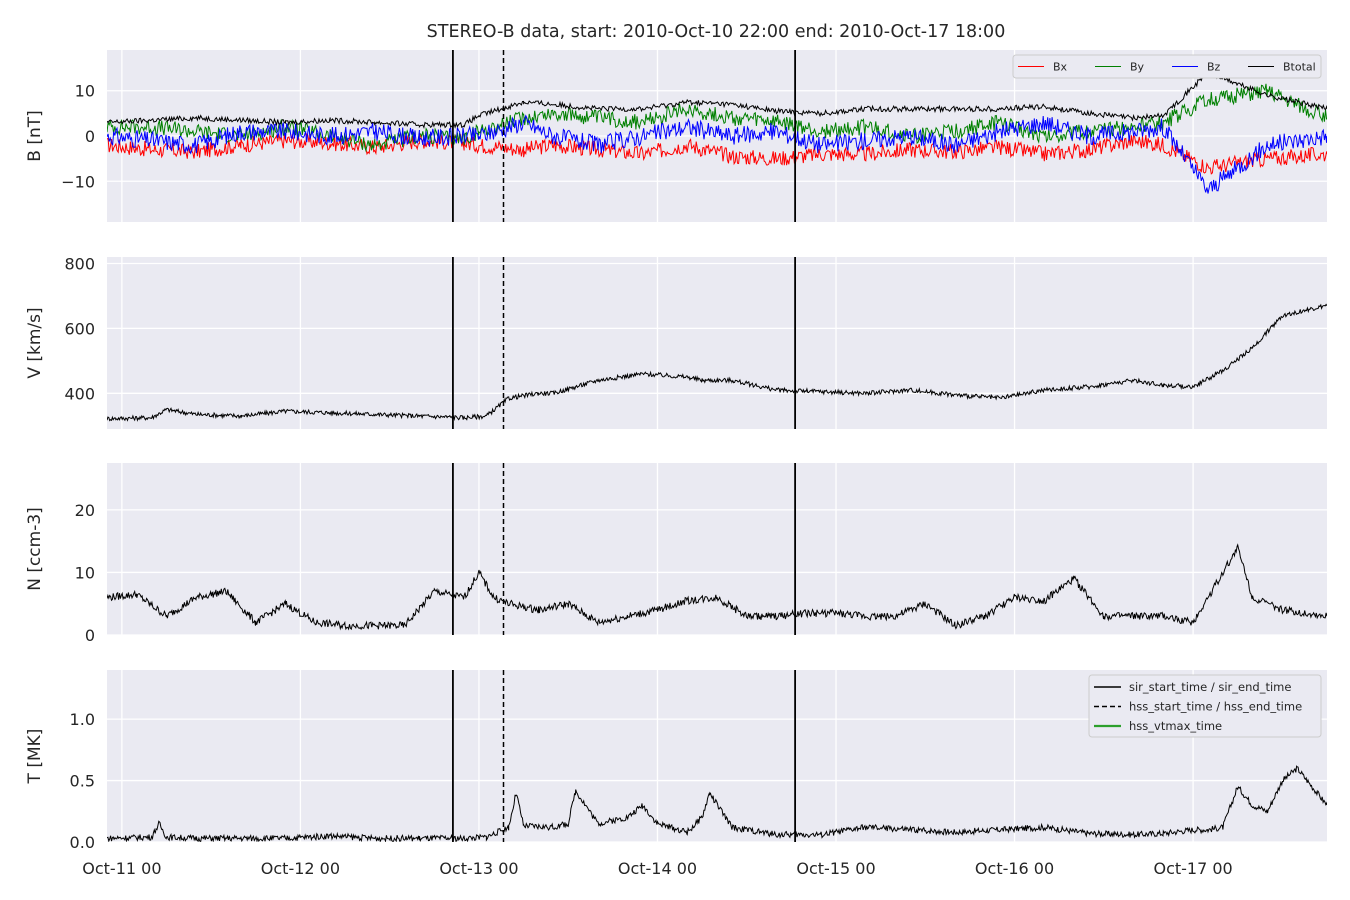 Image resolution: width=1350 pixels, height=900 pixels. I want to click on y-axis-label: T [MK], so click(35, 757).